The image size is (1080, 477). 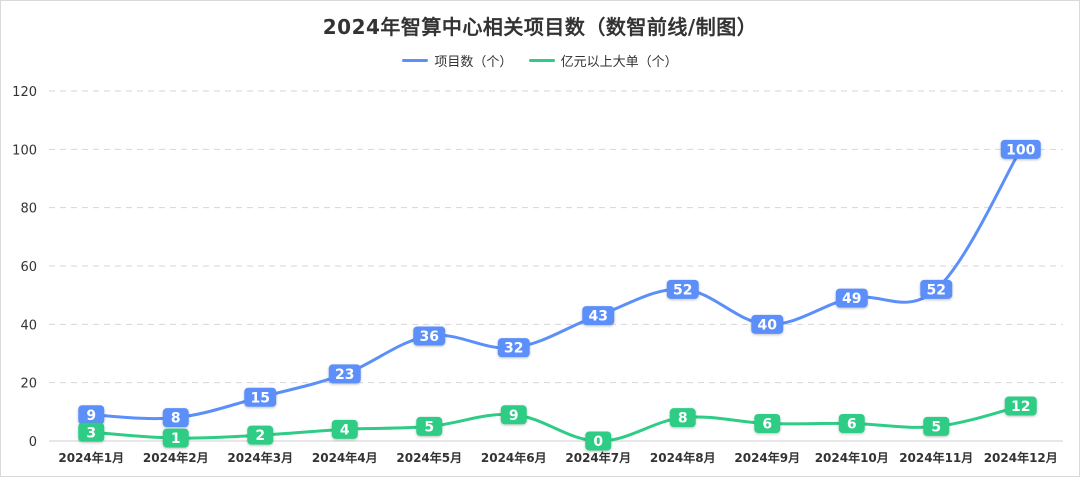 I want to click on x-tick-label: 2024年5月, so click(x=429, y=457).